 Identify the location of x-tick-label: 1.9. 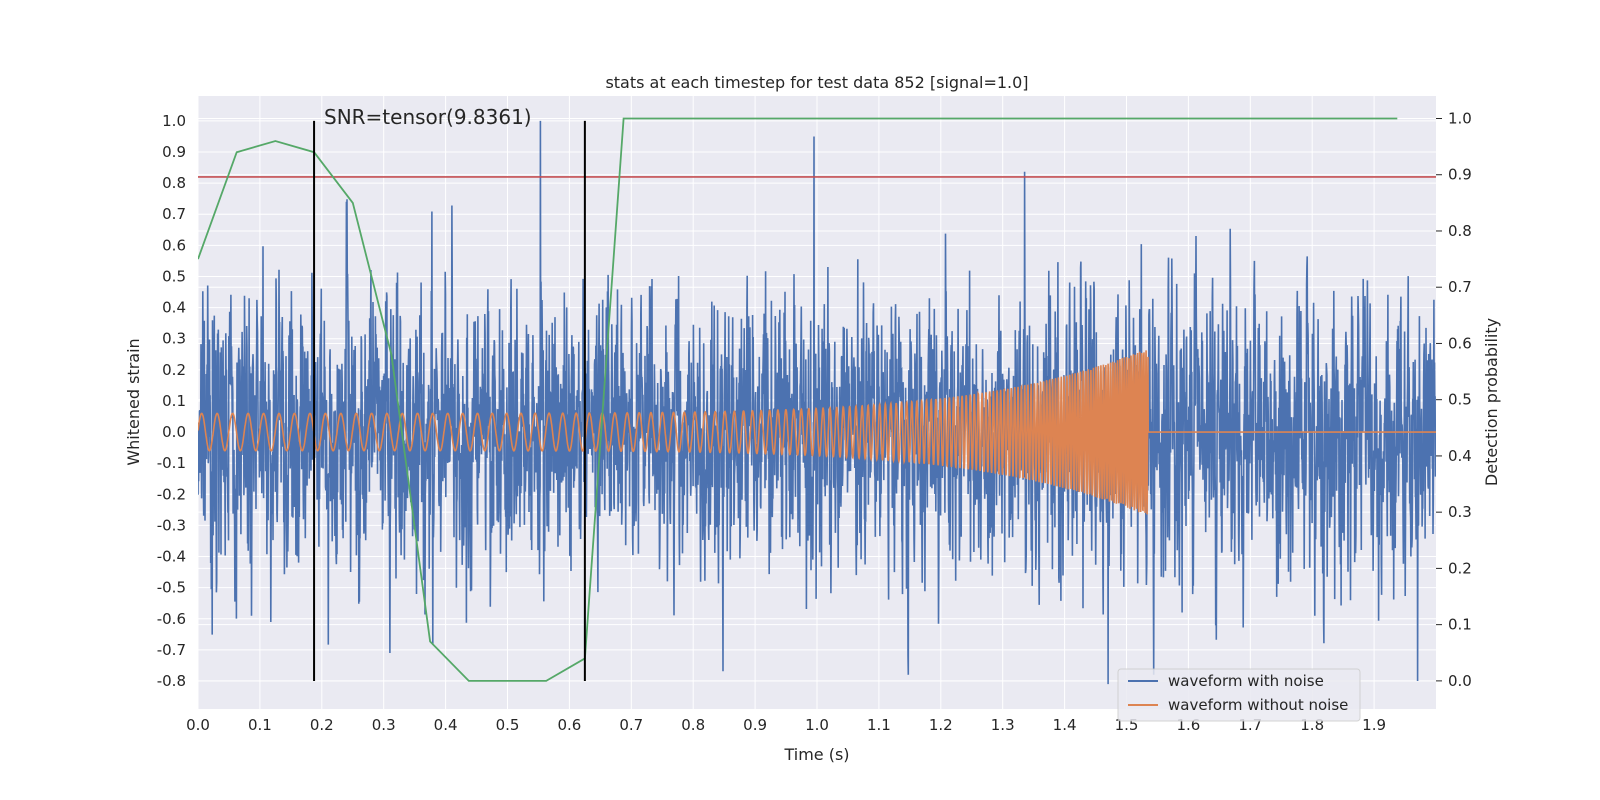
(1374, 725).